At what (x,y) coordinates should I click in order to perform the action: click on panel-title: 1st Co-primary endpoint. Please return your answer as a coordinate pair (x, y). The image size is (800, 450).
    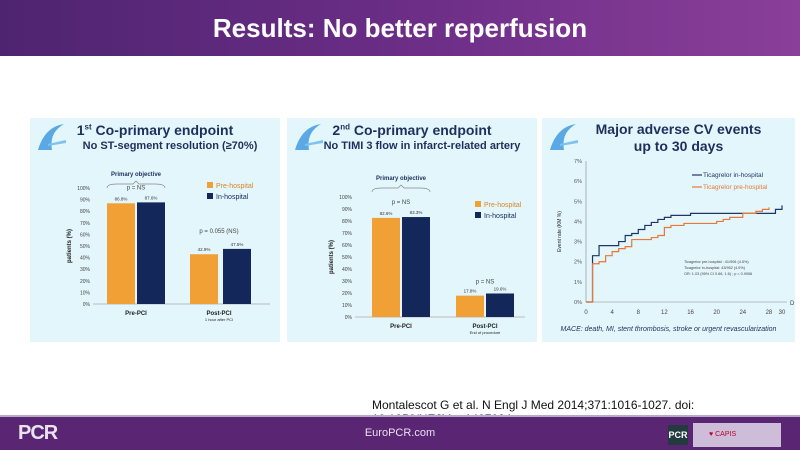
    Looking at the image, I should click on (155, 130).